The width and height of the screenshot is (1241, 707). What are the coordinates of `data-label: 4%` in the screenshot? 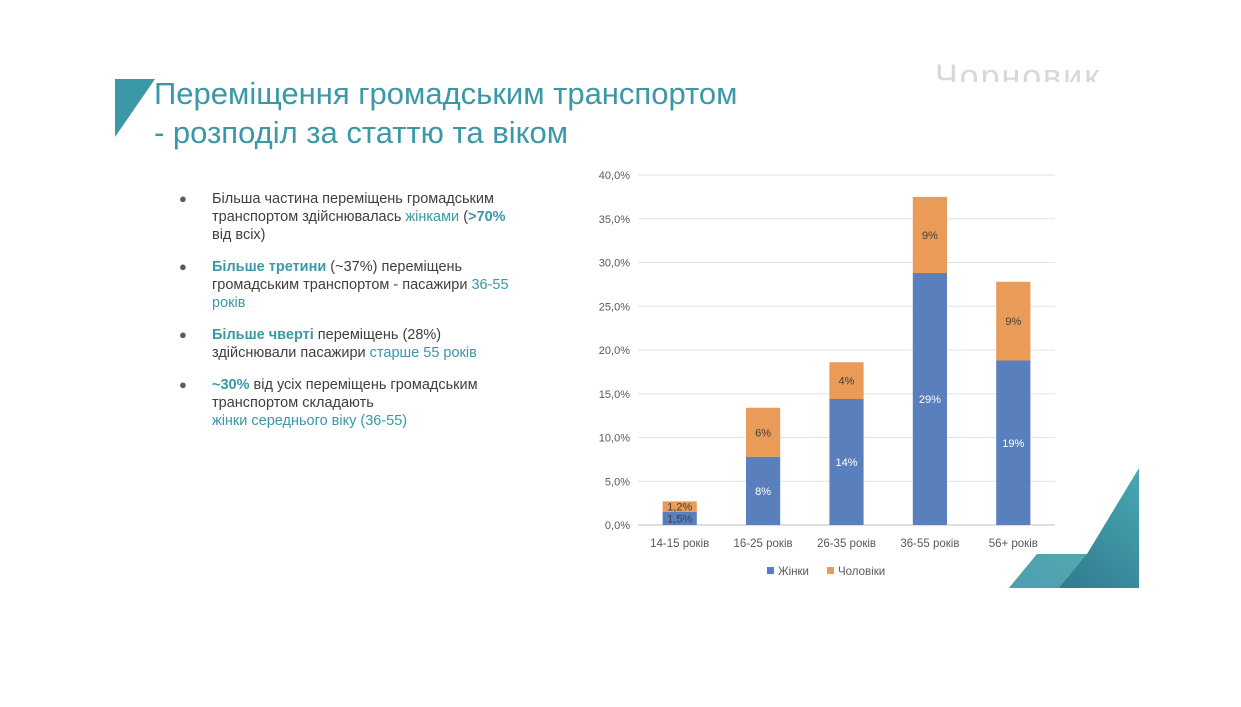 It's located at (847, 382).